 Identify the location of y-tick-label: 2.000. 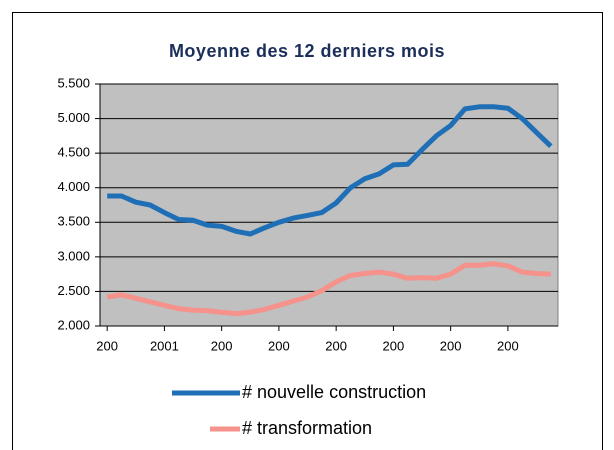
(73, 324).